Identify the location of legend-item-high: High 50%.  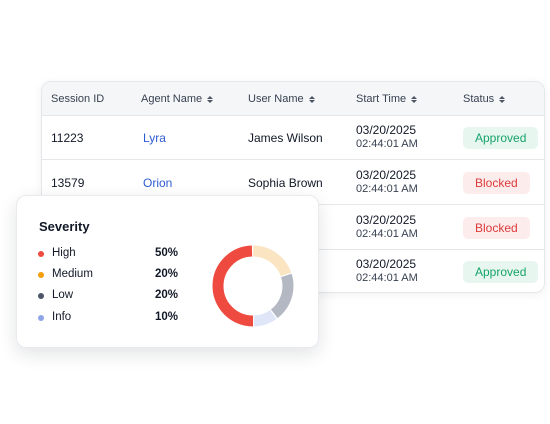
(108, 254).